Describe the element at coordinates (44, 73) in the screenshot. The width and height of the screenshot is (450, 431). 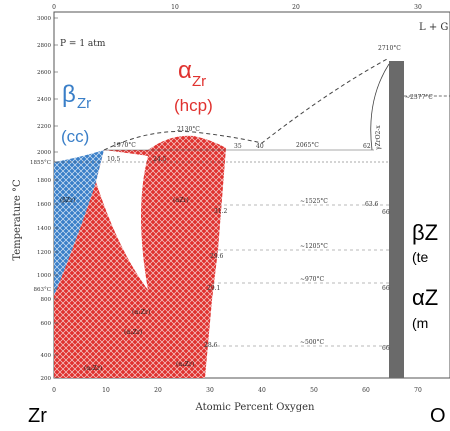
I see `y-tick-label: 2600` at that location.